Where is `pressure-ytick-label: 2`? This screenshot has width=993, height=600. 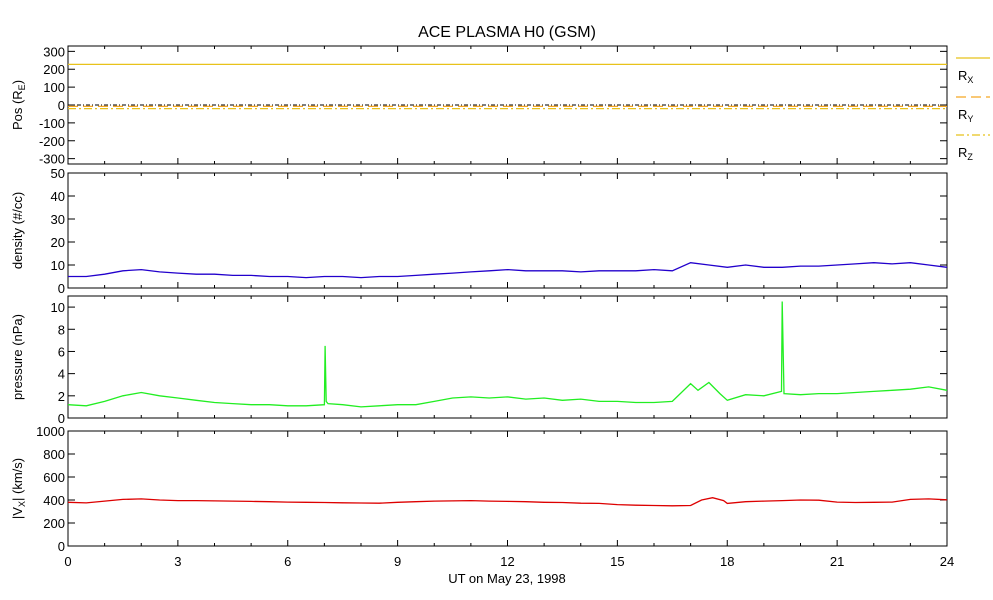
pressure-ytick-label: 2 is located at coordinates (61, 396).